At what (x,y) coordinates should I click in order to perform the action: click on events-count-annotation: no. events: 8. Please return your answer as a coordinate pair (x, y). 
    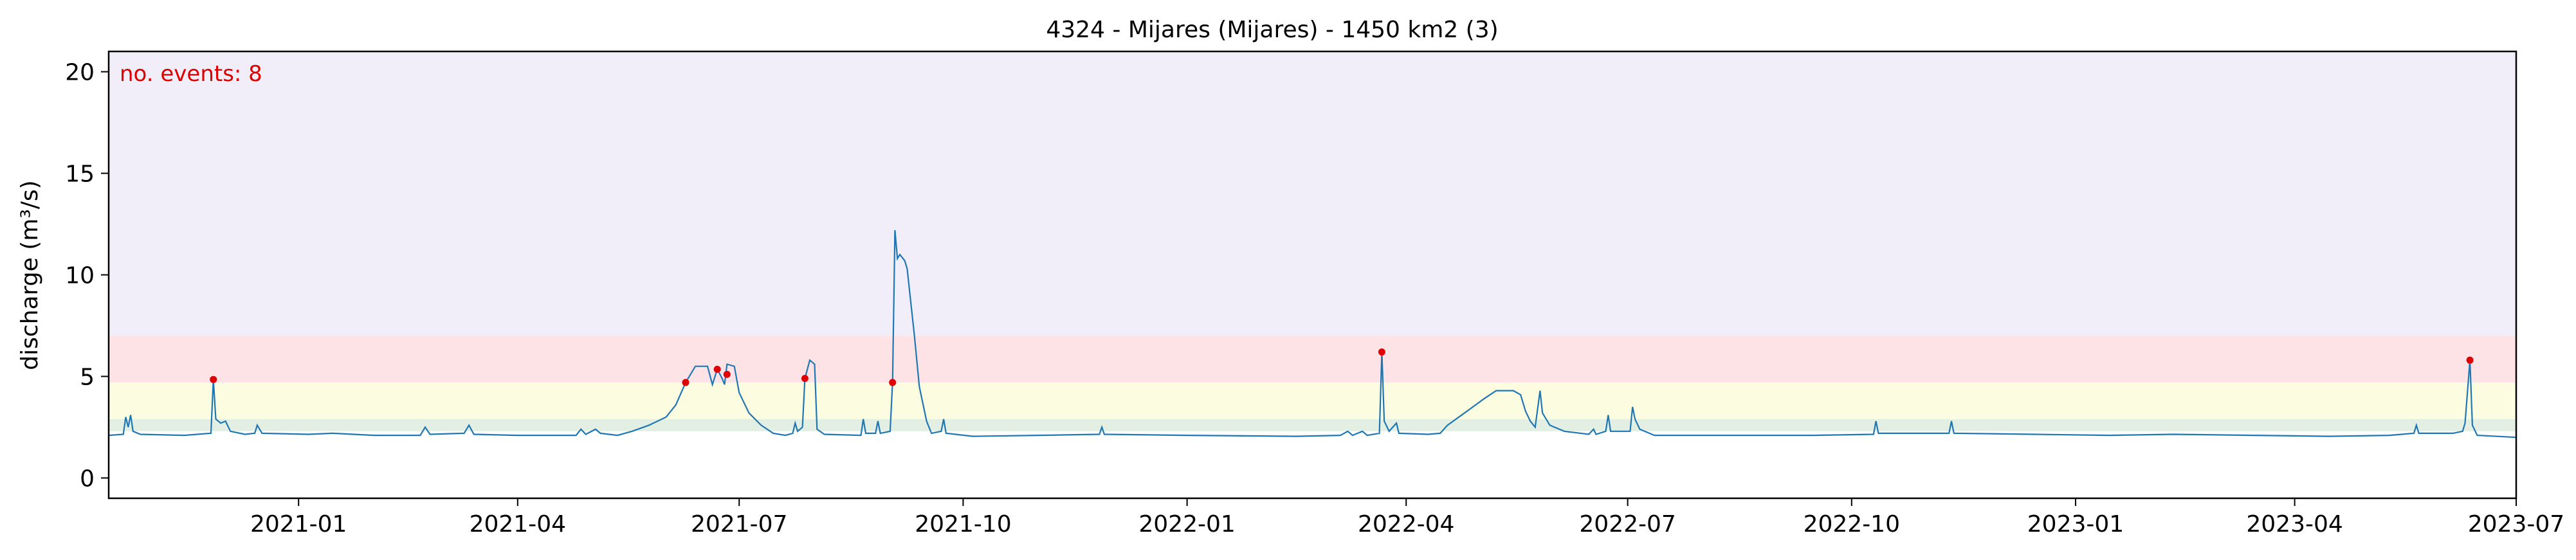
    Looking at the image, I should click on (191, 74).